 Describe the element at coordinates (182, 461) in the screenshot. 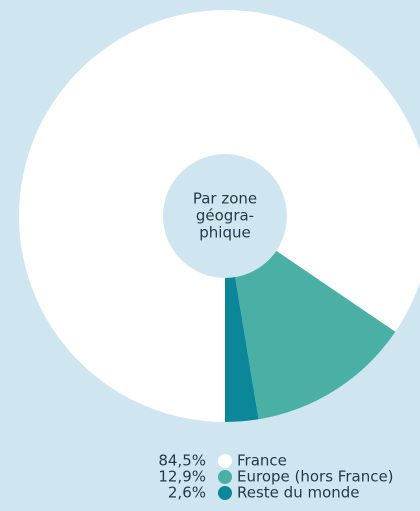

I see `legend-value: 84,5%` at that location.